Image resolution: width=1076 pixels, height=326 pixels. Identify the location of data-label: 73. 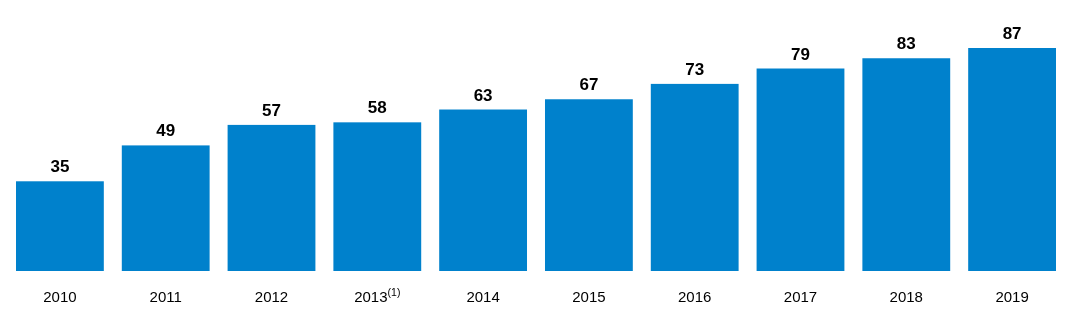
(695, 69).